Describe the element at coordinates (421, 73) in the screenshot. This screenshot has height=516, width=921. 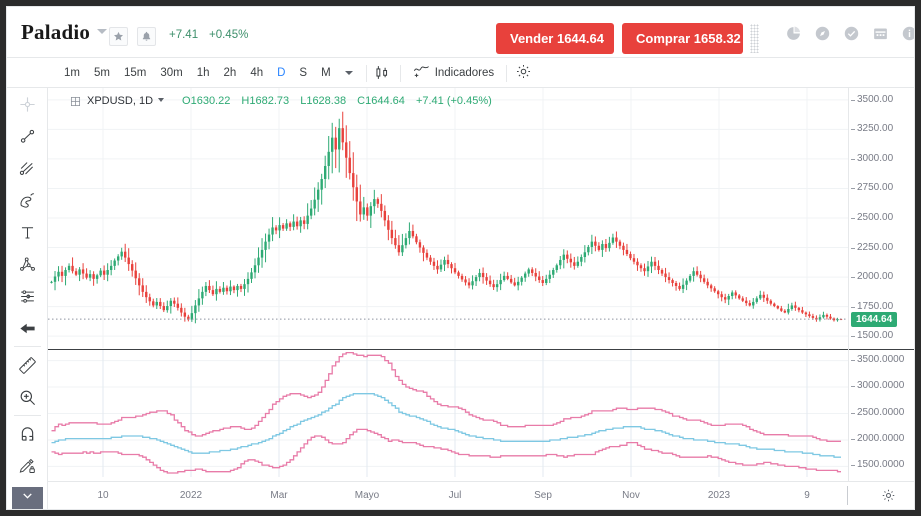
I see `indicators-icon` at that location.